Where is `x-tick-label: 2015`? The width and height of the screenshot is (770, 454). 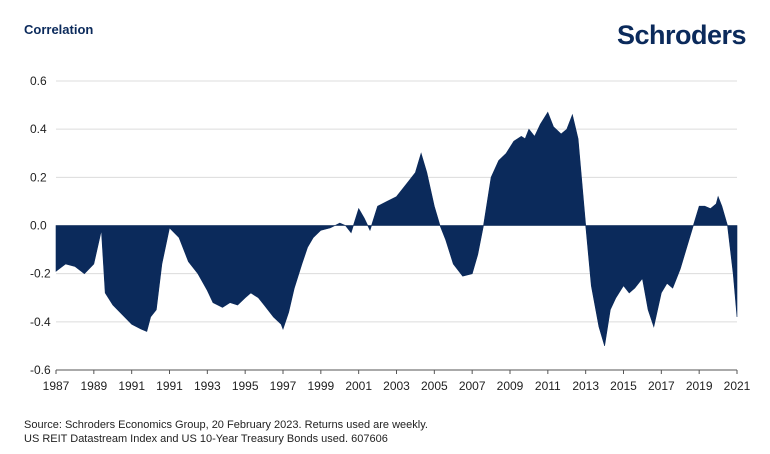 x-tick-label: 2015 is located at coordinates (623, 386).